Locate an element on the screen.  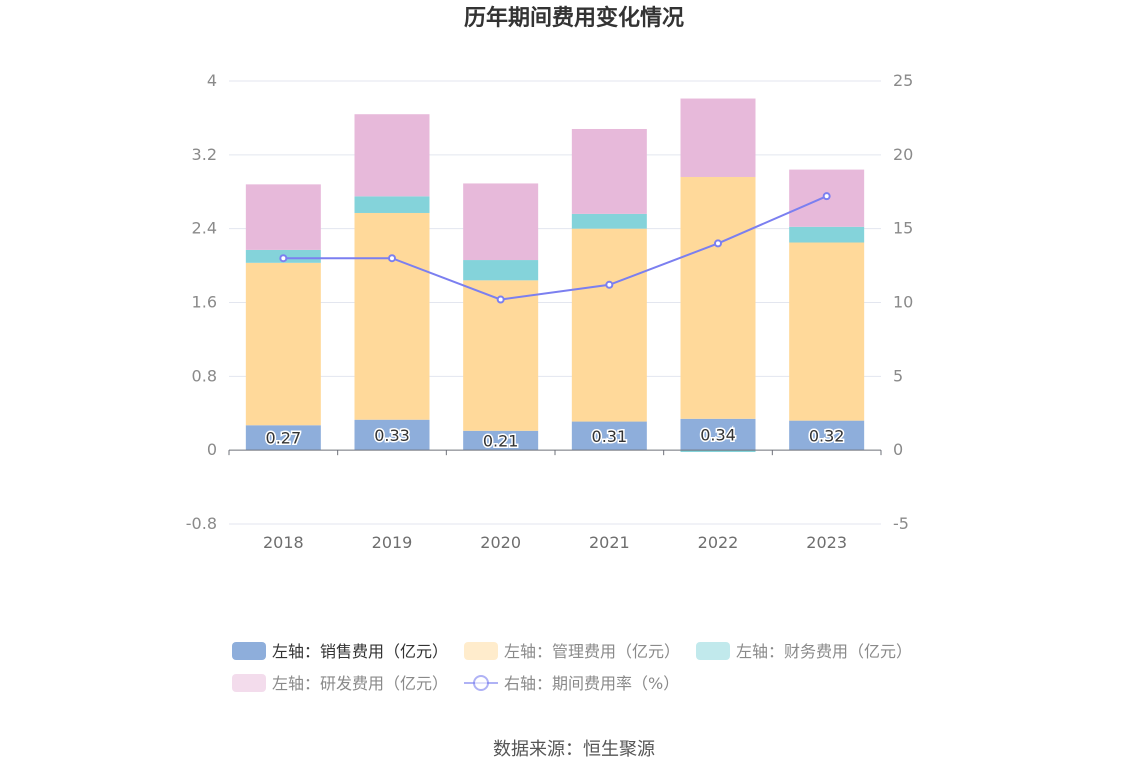
legend-item: 左轴：财务费用（亿元） is located at coordinates (804, 651).